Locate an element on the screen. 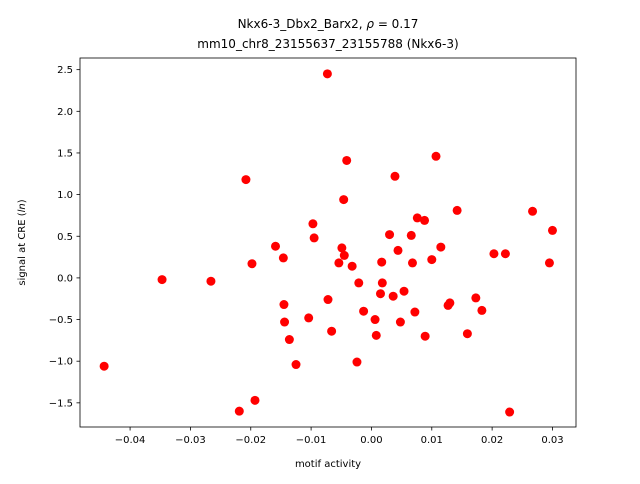  y-tick-label-1: −1.5 is located at coordinates (61, 403).